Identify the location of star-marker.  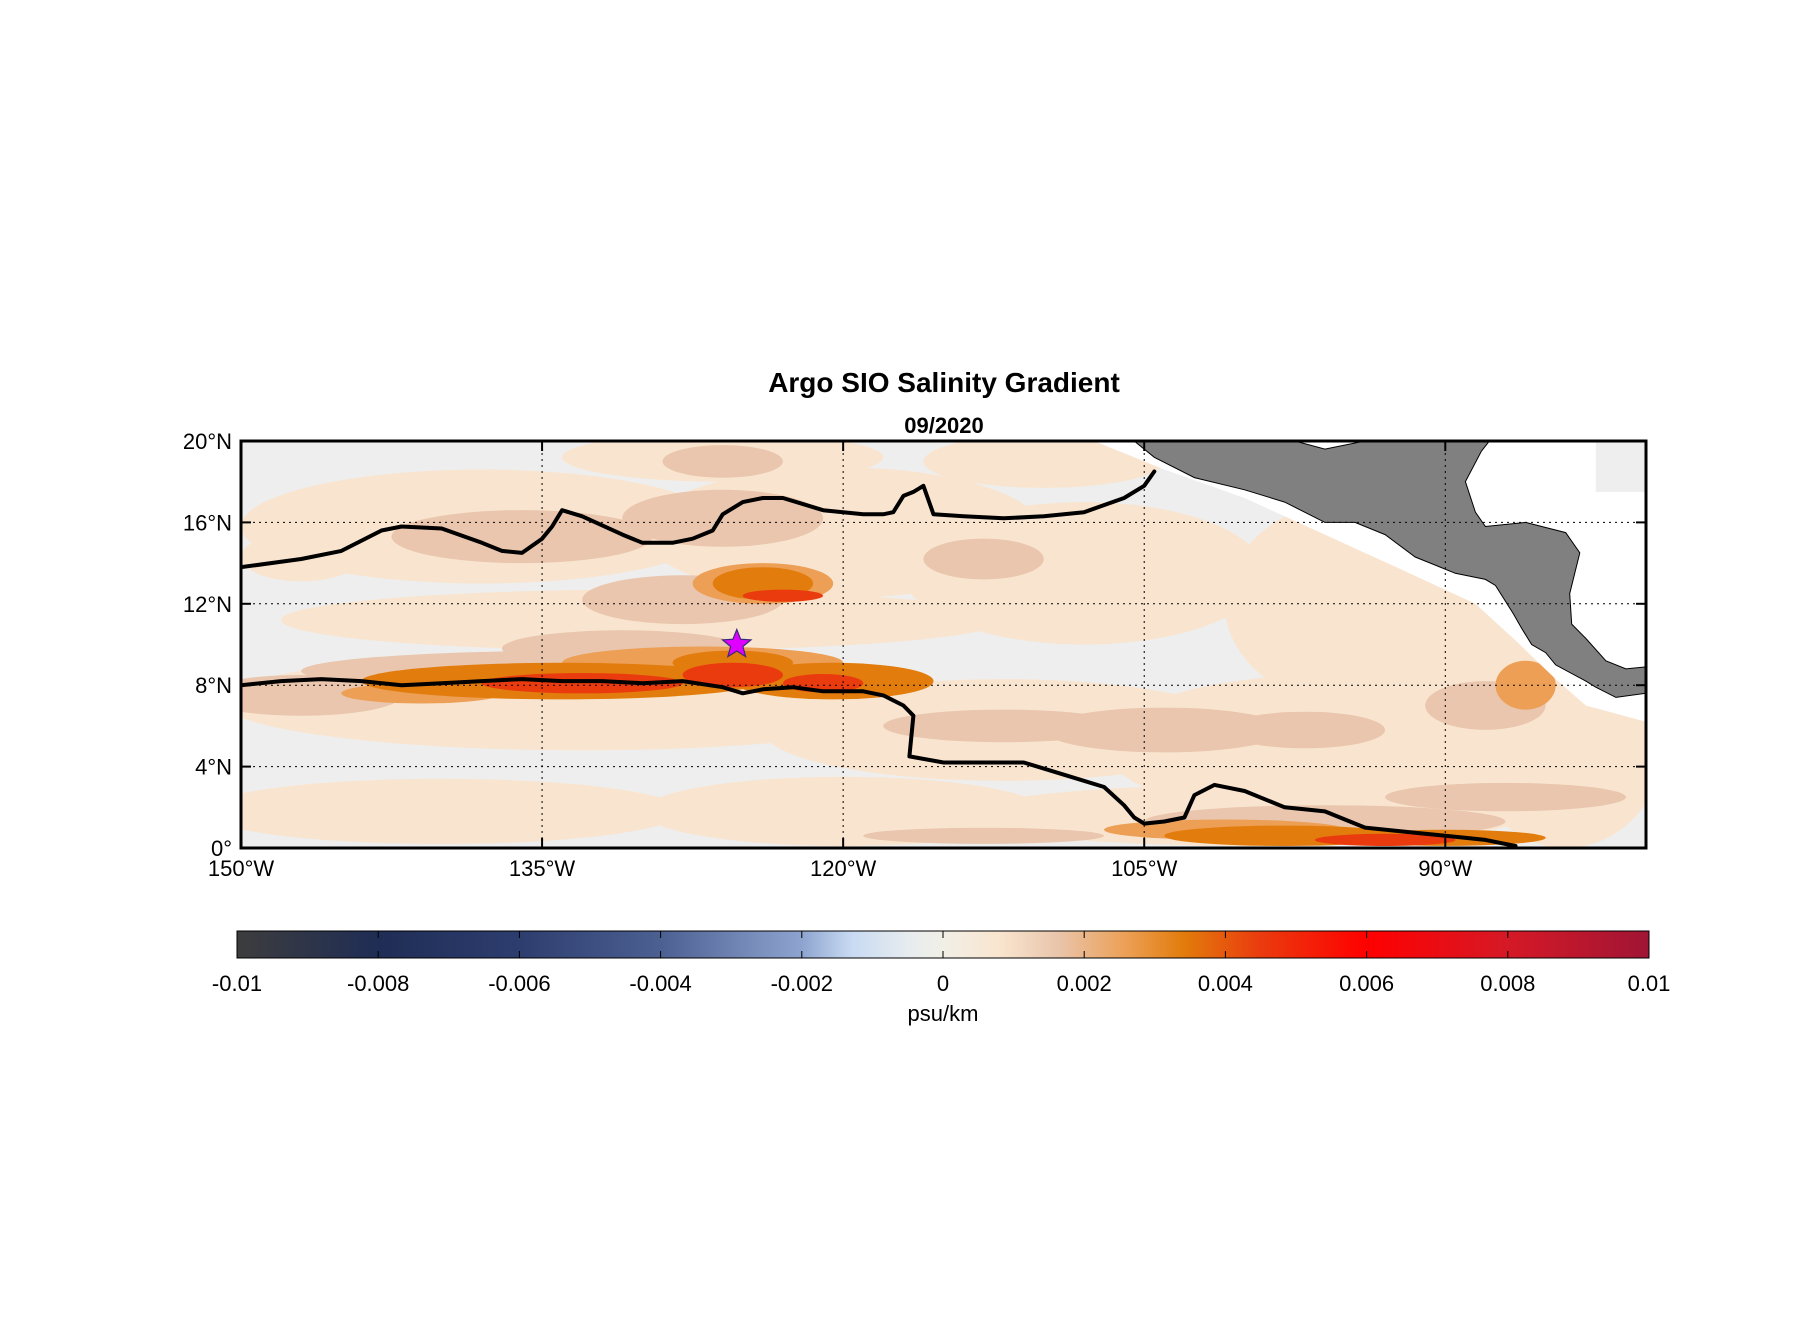
(736, 642).